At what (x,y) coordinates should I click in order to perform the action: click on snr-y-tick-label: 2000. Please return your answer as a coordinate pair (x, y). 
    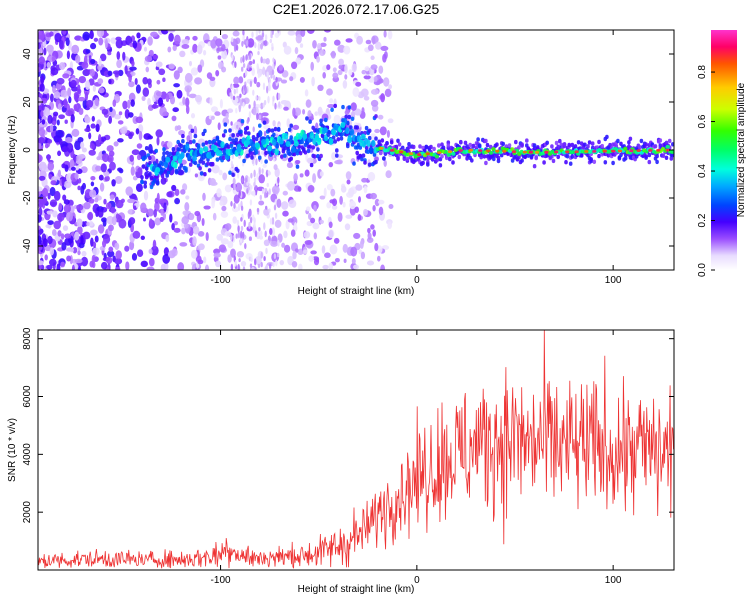
    Looking at the image, I should click on (27, 512).